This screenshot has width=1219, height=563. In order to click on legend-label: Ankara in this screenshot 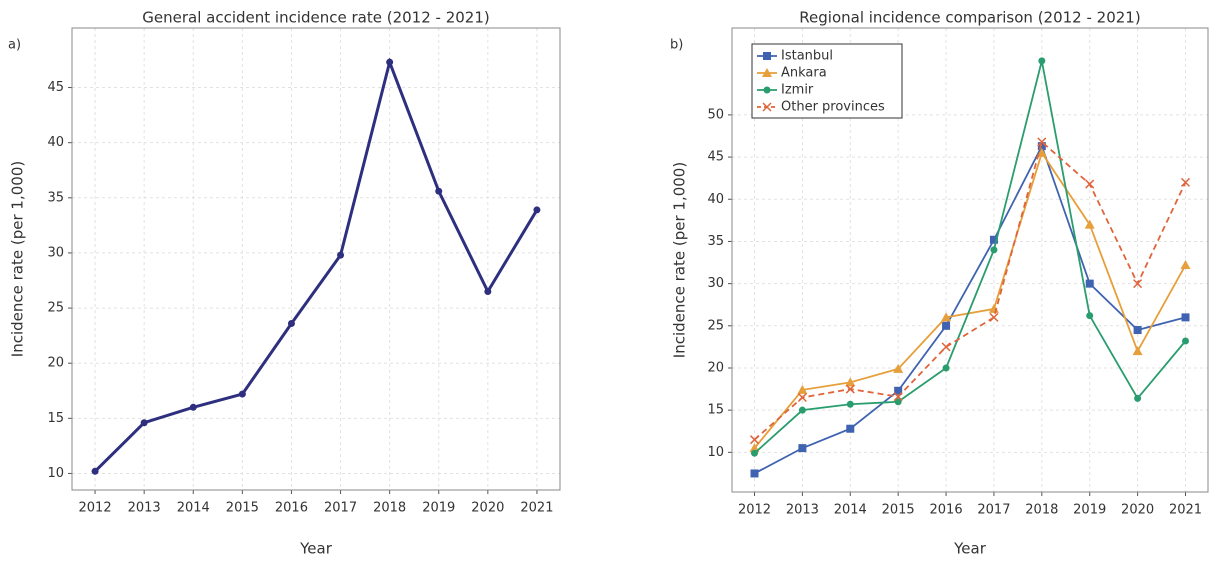, I will do `click(804, 73)`.